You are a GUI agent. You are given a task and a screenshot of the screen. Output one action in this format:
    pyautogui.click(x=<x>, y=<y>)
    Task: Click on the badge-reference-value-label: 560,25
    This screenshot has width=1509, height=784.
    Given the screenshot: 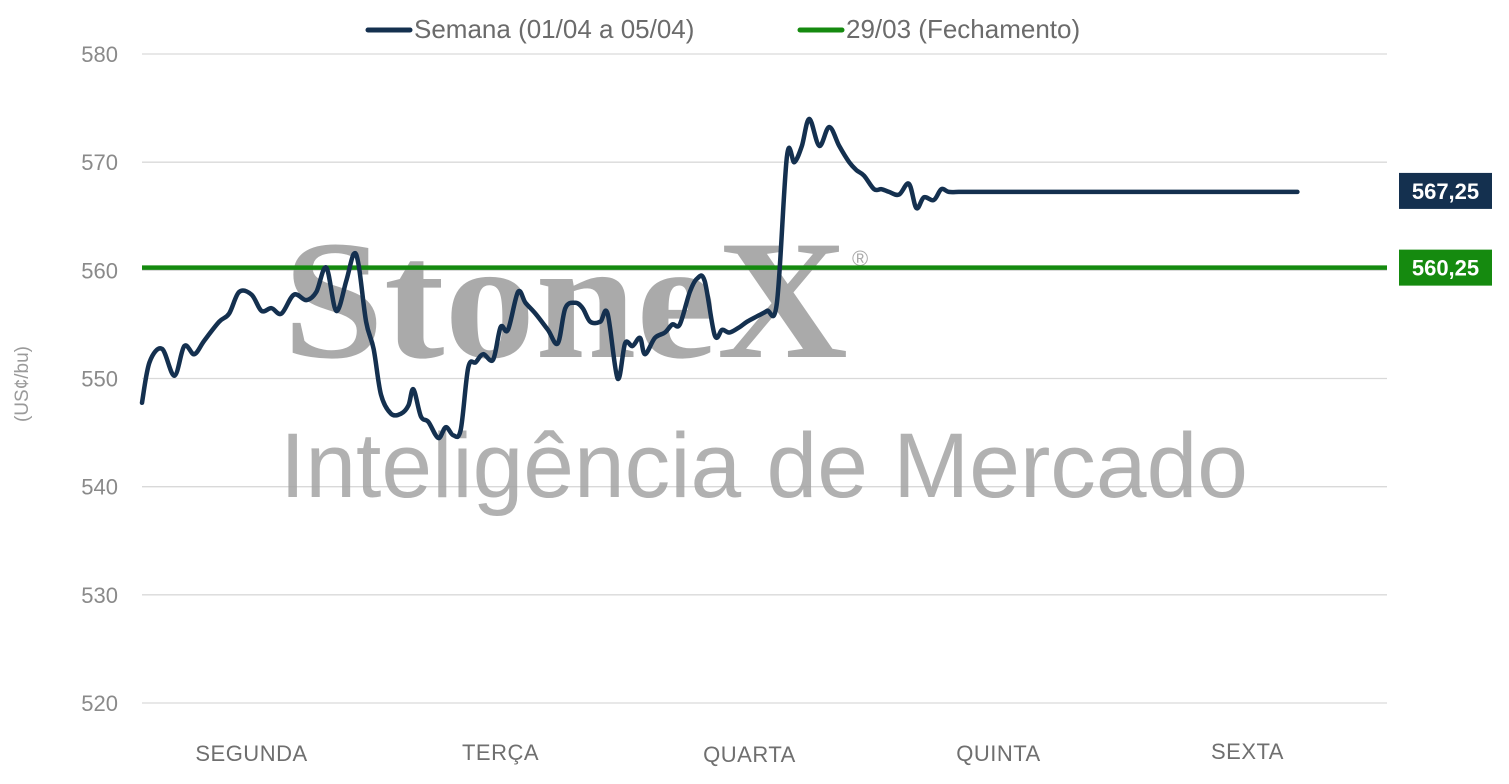 What is the action you would take?
    pyautogui.click(x=1445, y=268)
    